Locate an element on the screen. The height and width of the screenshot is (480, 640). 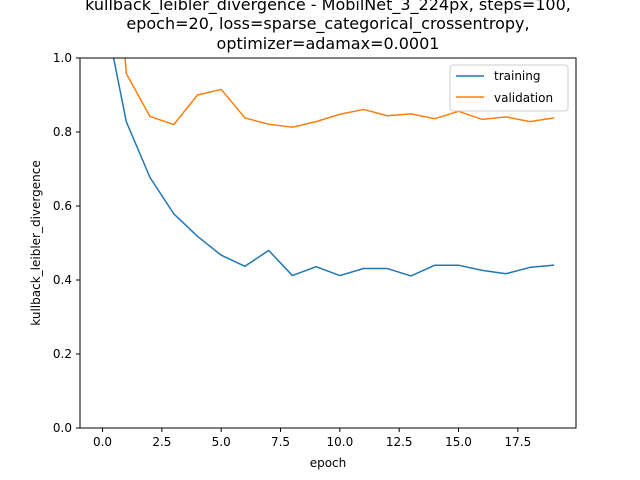
x-tick-label: 10.0 is located at coordinates (340, 442).